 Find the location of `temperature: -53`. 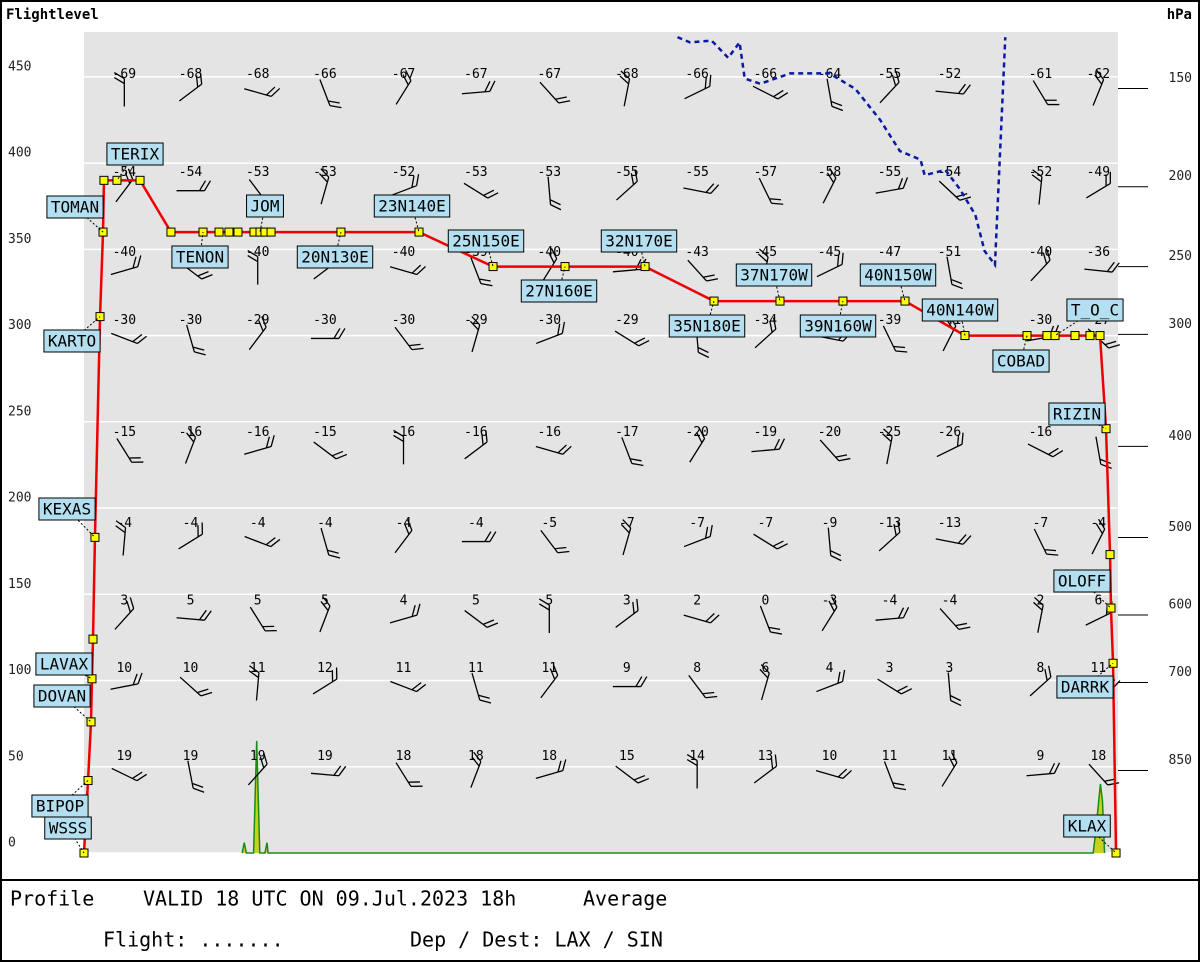

temperature: -53 is located at coordinates (475, 172).